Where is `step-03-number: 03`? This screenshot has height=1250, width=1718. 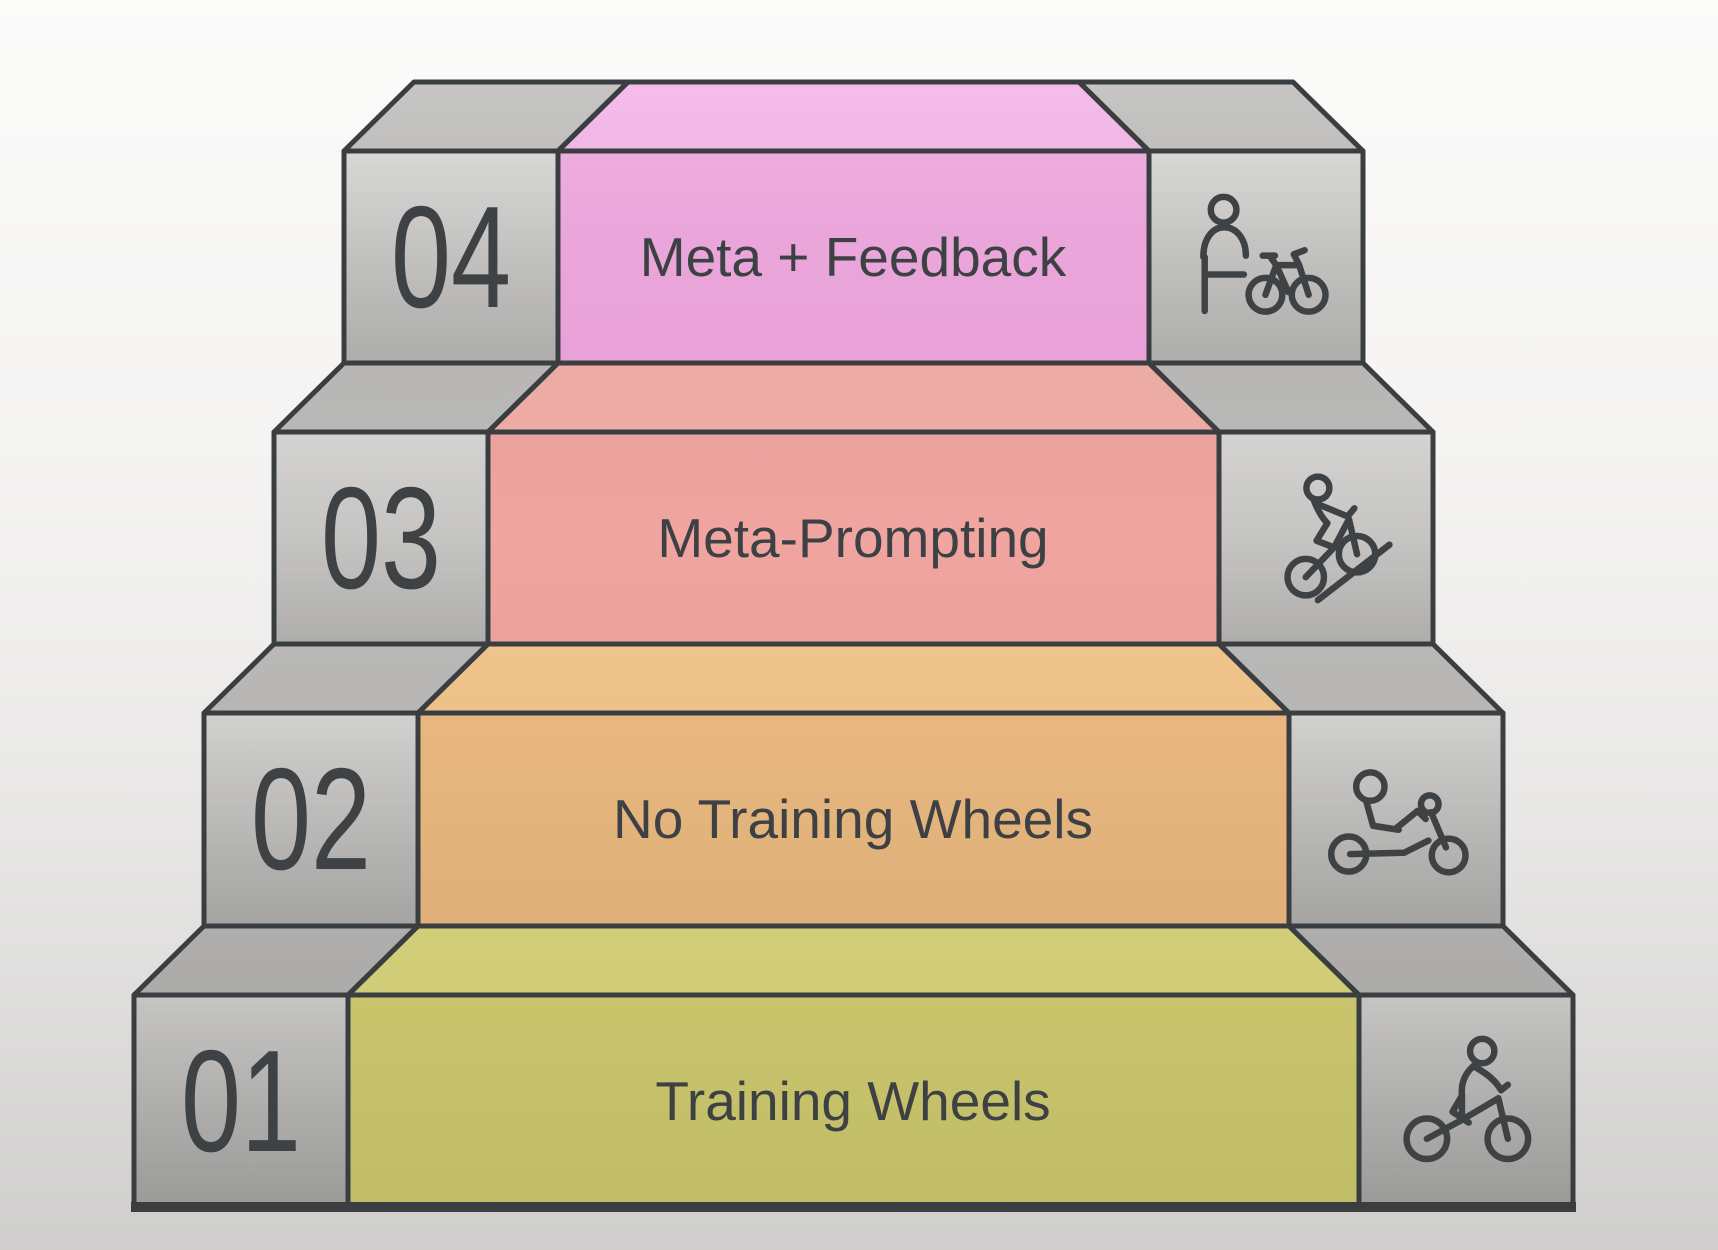
step-03-number: 03 is located at coordinates (381, 538).